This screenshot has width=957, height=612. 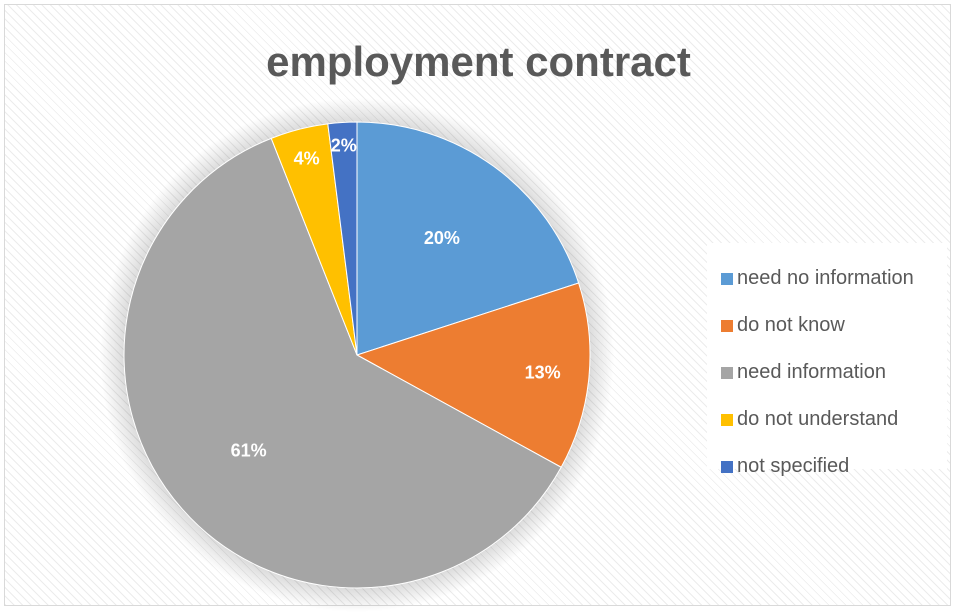 What do you see at coordinates (478, 61) in the screenshot?
I see `chart-title: employment contract` at bounding box center [478, 61].